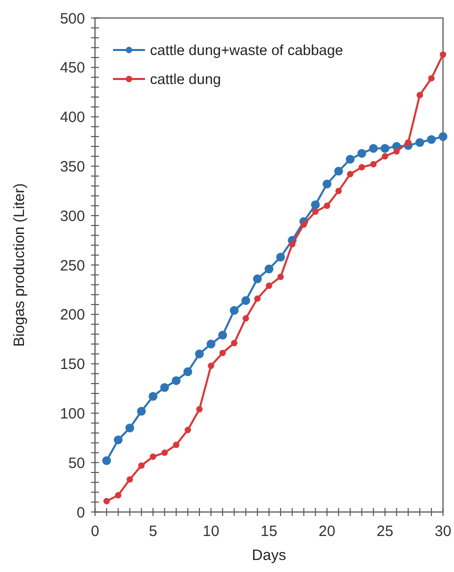 This screenshot has width=454, height=572. I want to click on y-tick-label: 400, so click(72, 117).